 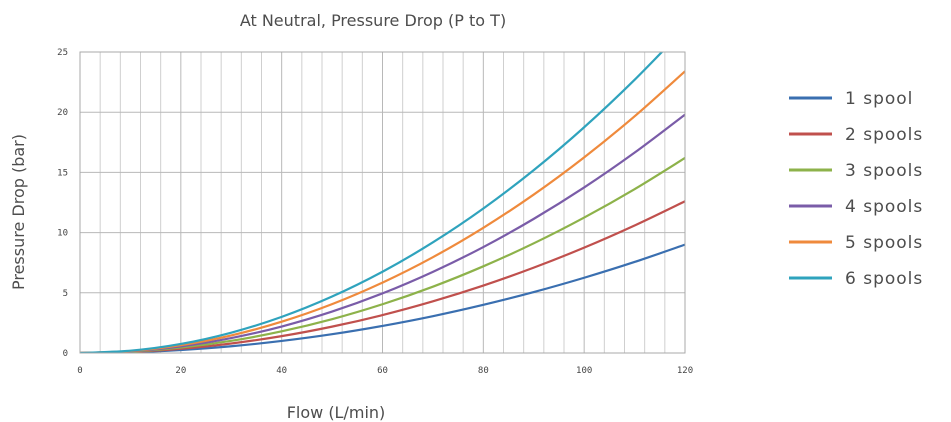 I want to click on y-tick-label: 20, so click(x=62, y=113).